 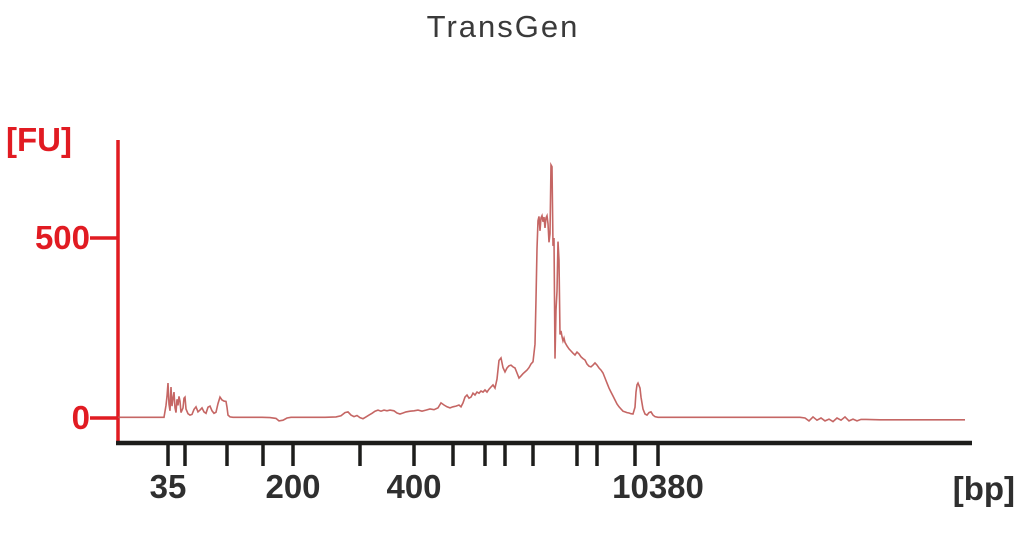 What do you see at coordinates (293, 486) in the screenshot?
I see `x-tick-label-200: 200` at bounding box center [293, 486].